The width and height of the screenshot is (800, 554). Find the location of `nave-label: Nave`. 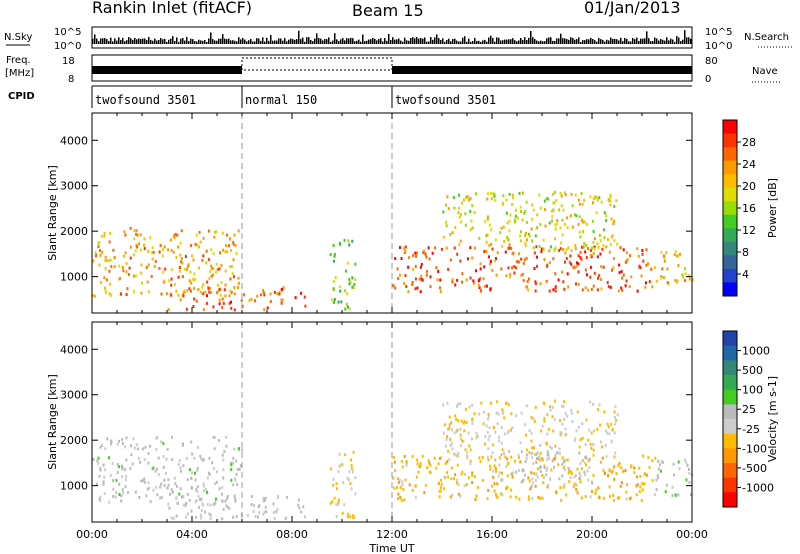

nave-label: Nave is located at coordinates (765, 71).